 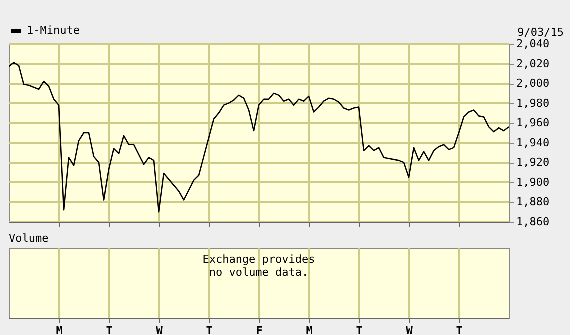 What do you see at coordinates (533, 143) in the screenshot?
I see `y-tick-label: 1,940` at bounding box center [533, 143].